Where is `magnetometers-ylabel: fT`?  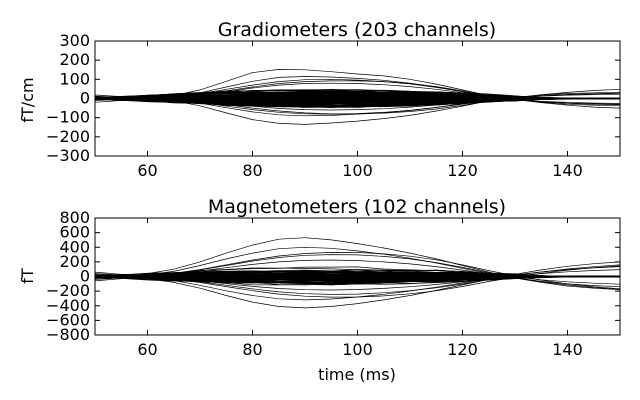
magnetometers-ylabel: fT is located at coordinates (27, 276).